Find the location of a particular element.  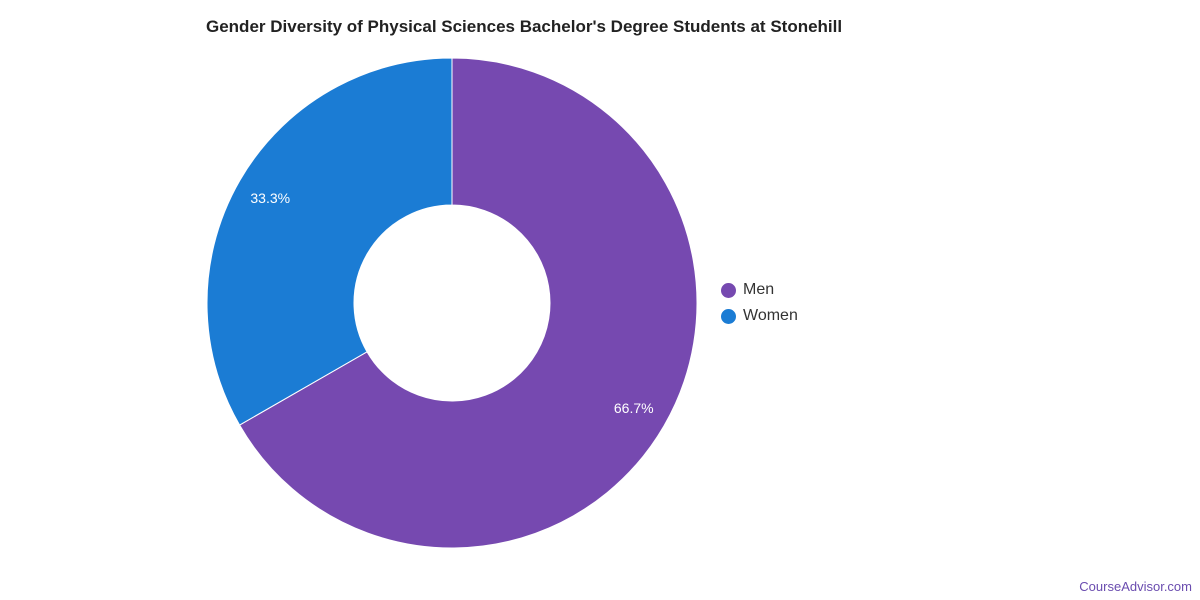

legend-label-men: Men is located at coordinates (759, 289).